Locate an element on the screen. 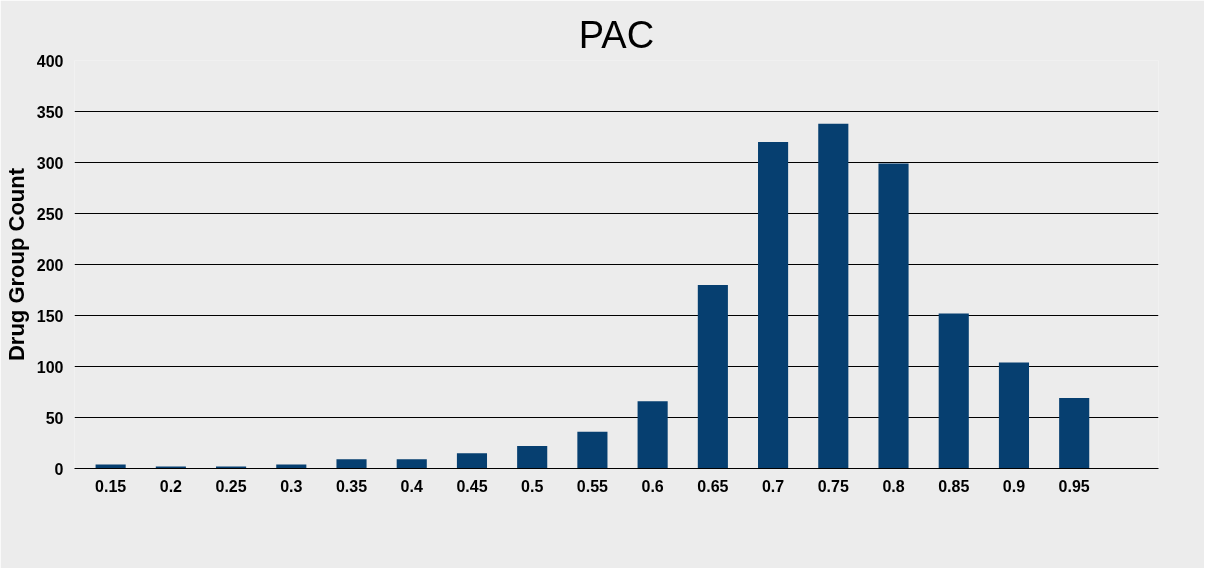 The width and height of the screenshot is (1206, 570). x-tick-label: 0.6 is located at coordinates (652, 486).